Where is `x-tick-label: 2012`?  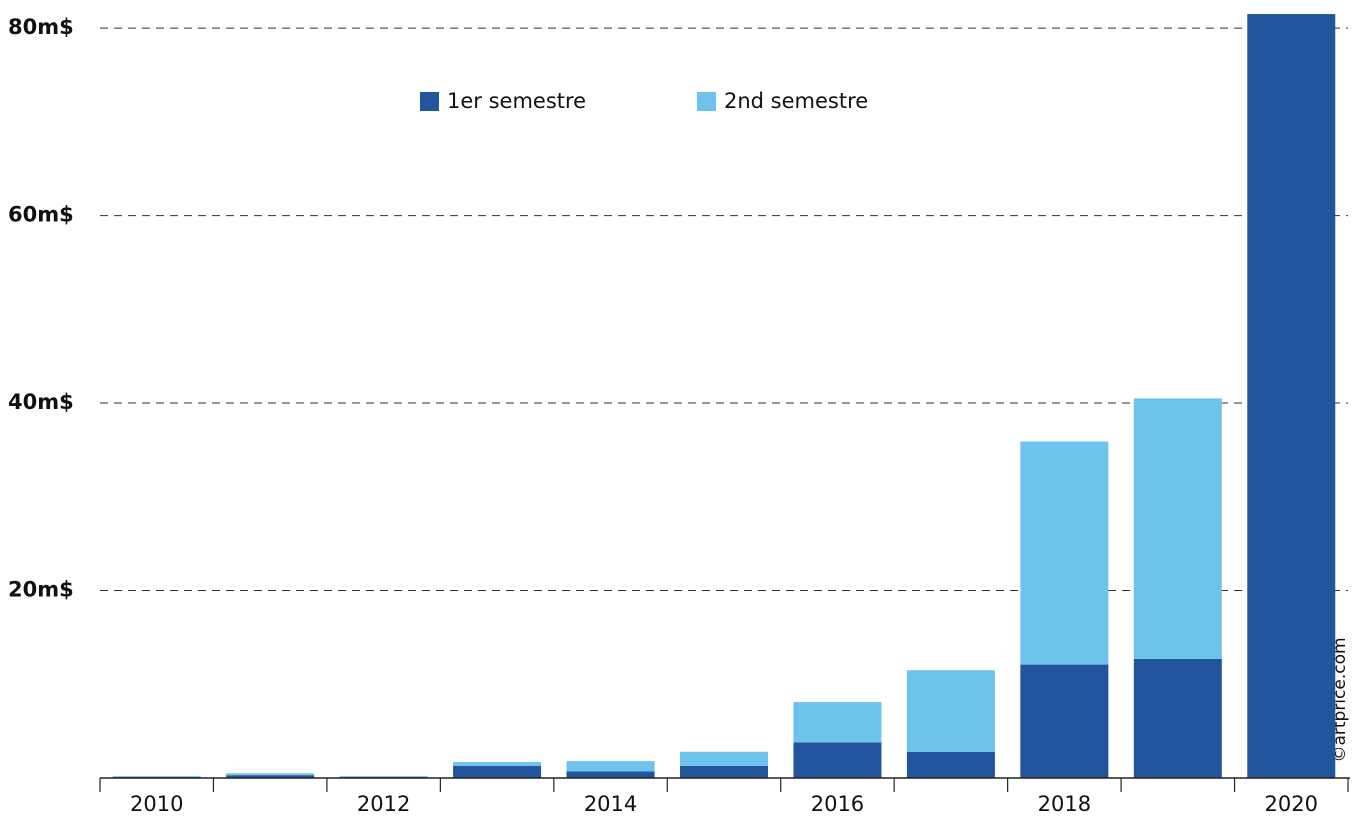 x-tick-label: 2012 is located at coordinates (383, 804).